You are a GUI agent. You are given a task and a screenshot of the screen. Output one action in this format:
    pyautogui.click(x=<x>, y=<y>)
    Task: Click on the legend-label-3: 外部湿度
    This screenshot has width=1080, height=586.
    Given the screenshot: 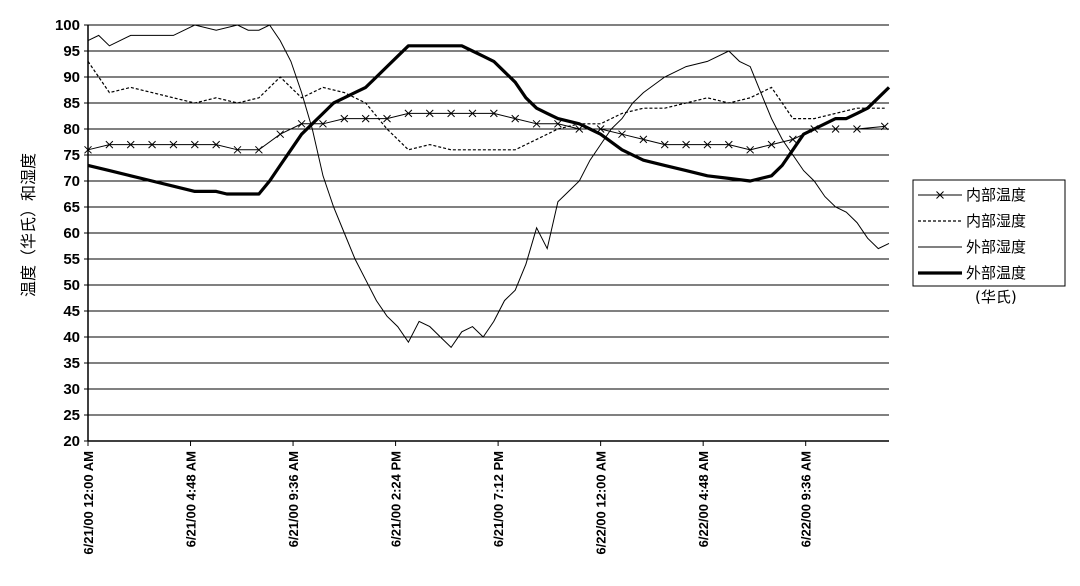 What is the action you would take?
    pyautogui.click(x=996, y=247)
    